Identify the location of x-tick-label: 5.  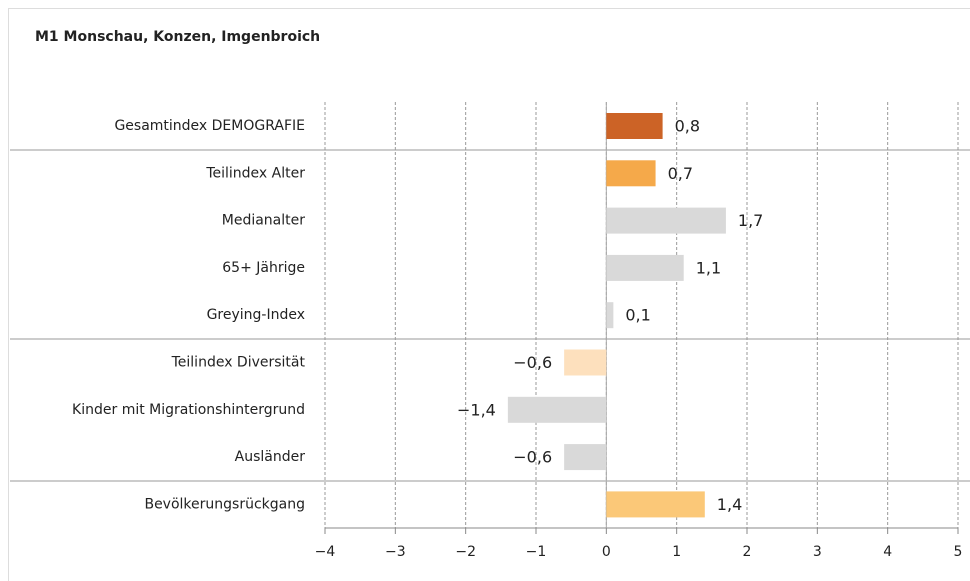
(958, 552).